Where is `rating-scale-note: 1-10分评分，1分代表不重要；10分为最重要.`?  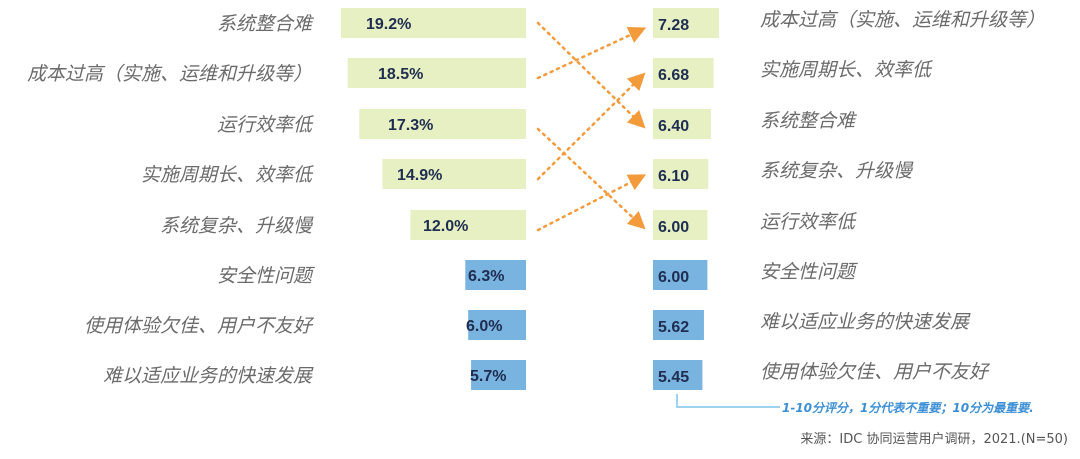 rating-scale-note: 1-10分评分，1分代表不重要；10分为最重要. is located at coordinates (908, 408).